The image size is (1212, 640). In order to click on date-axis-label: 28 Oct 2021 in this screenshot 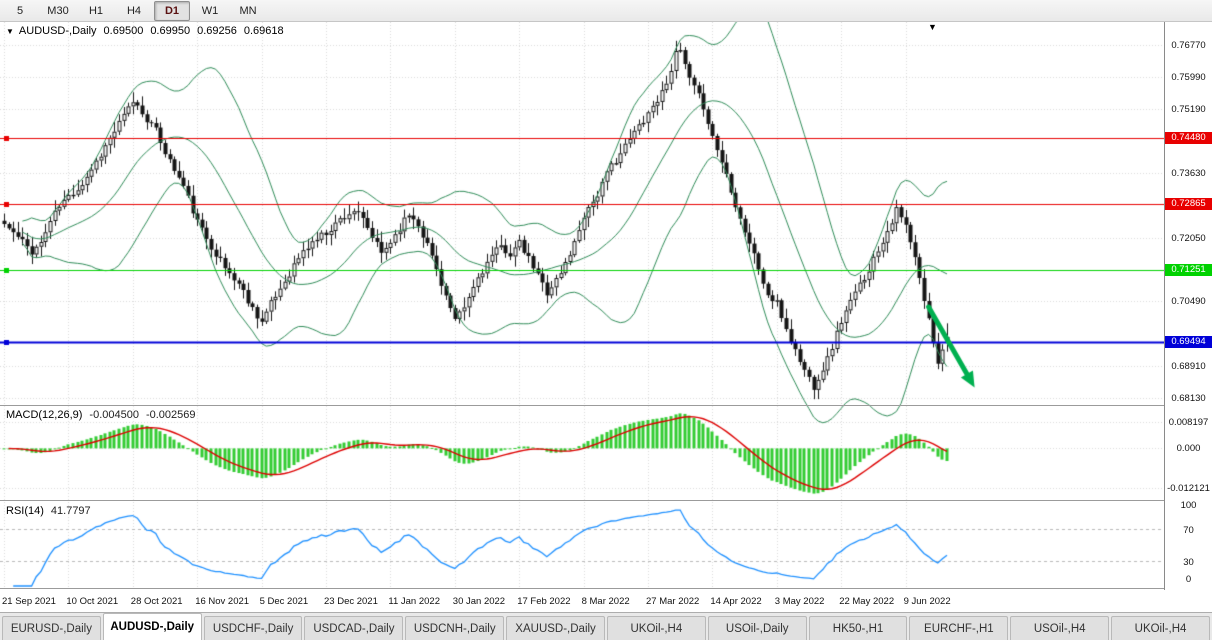, I will do `click(156, 601)`.